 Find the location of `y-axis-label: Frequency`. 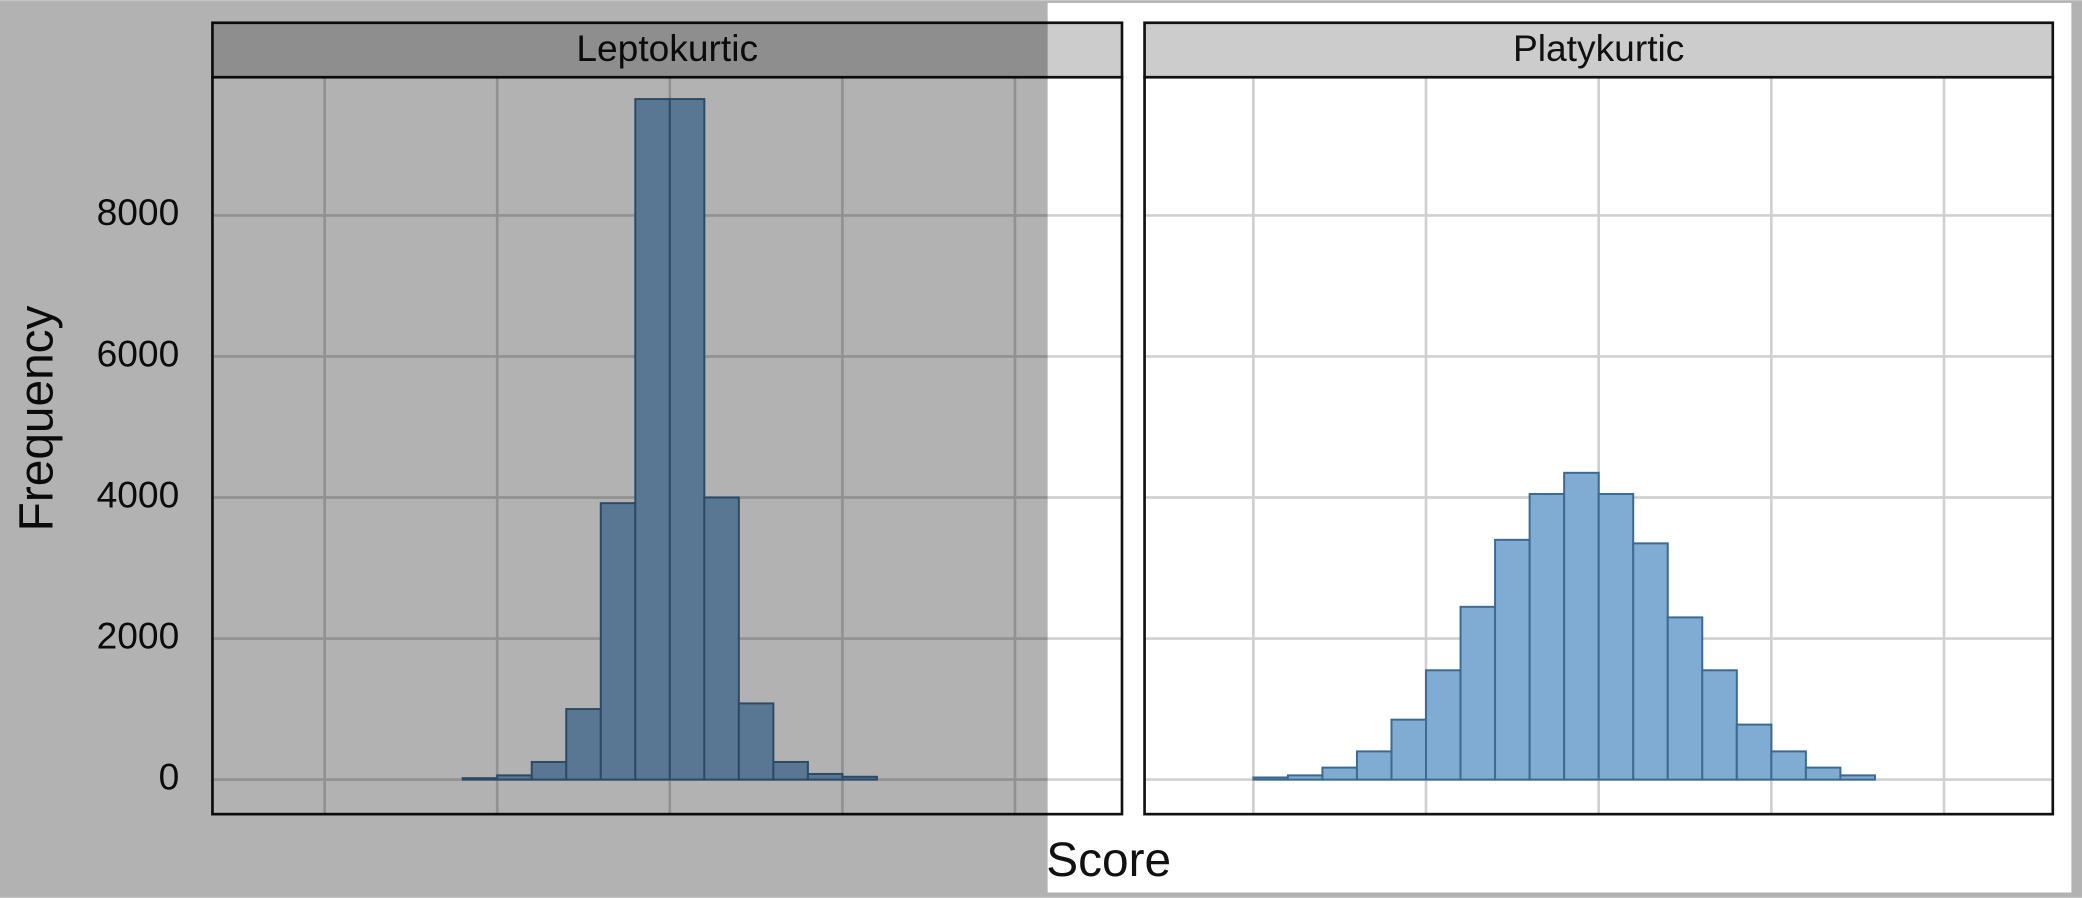

y-axis-label: Frequency is located at coordinates (36, 418).